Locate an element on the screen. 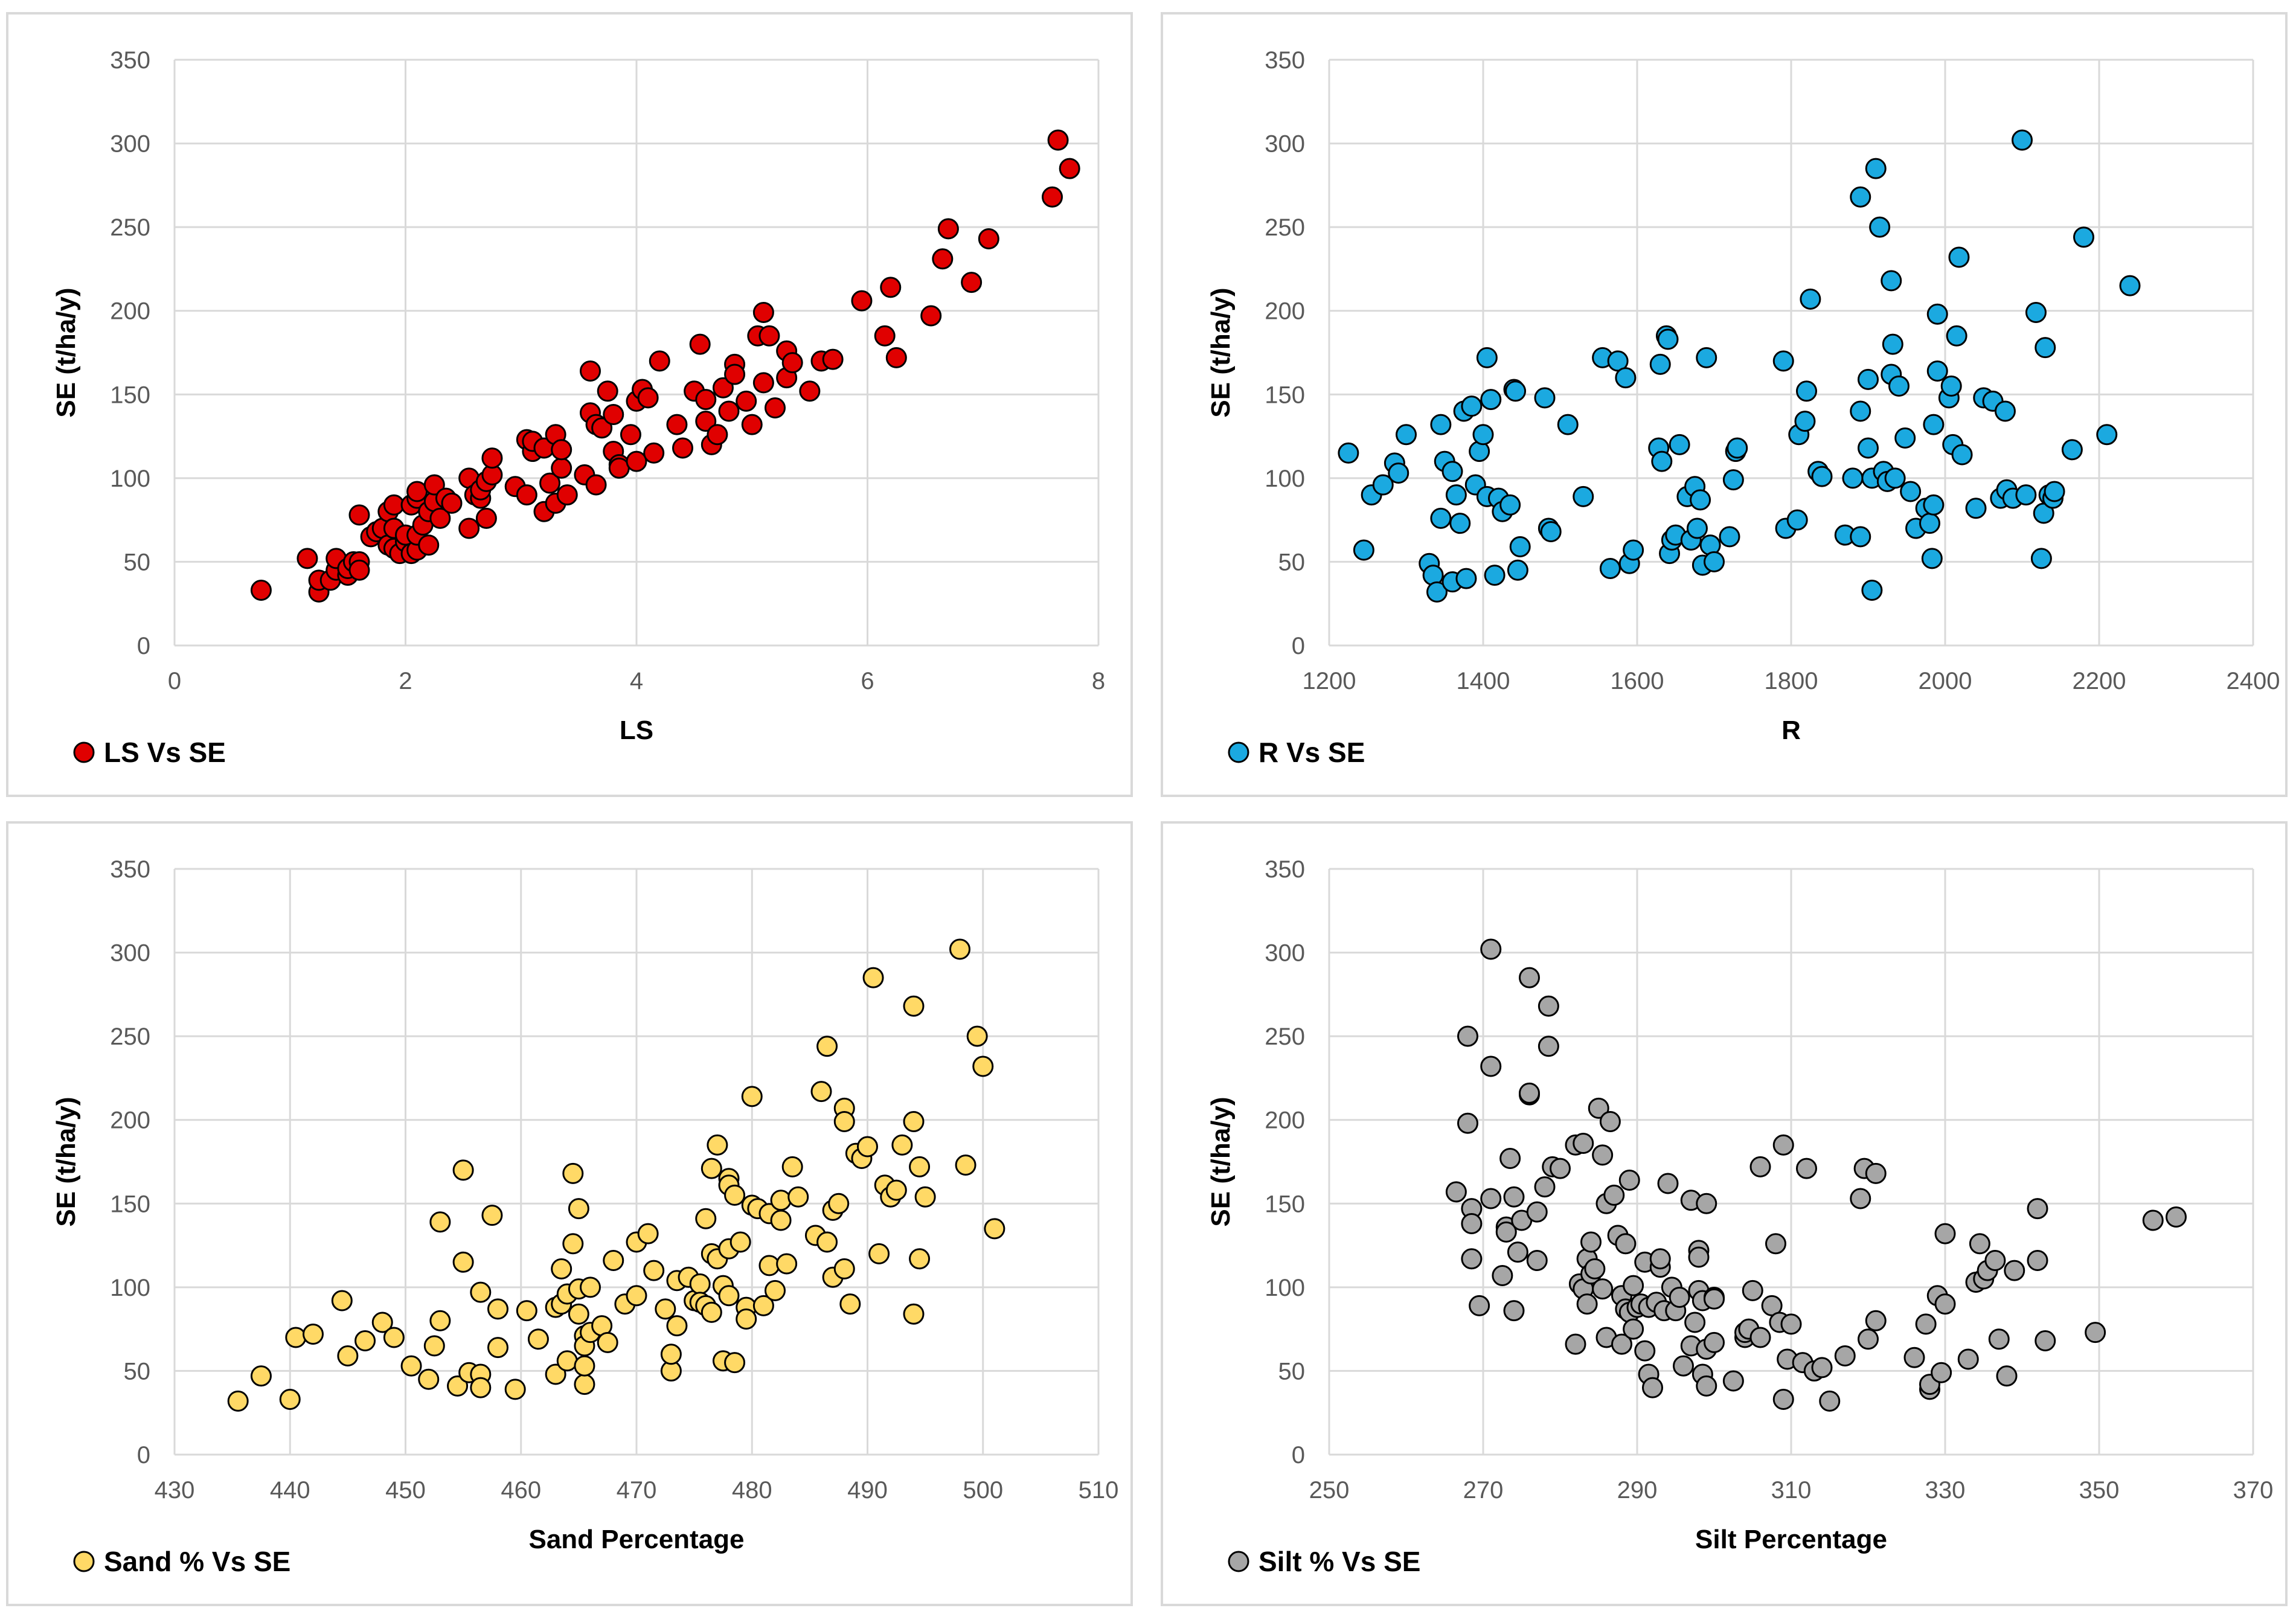 This screenshot has width=2296, height=1611. x-tick-label: 370 is located at coordinates (2254, 1490).